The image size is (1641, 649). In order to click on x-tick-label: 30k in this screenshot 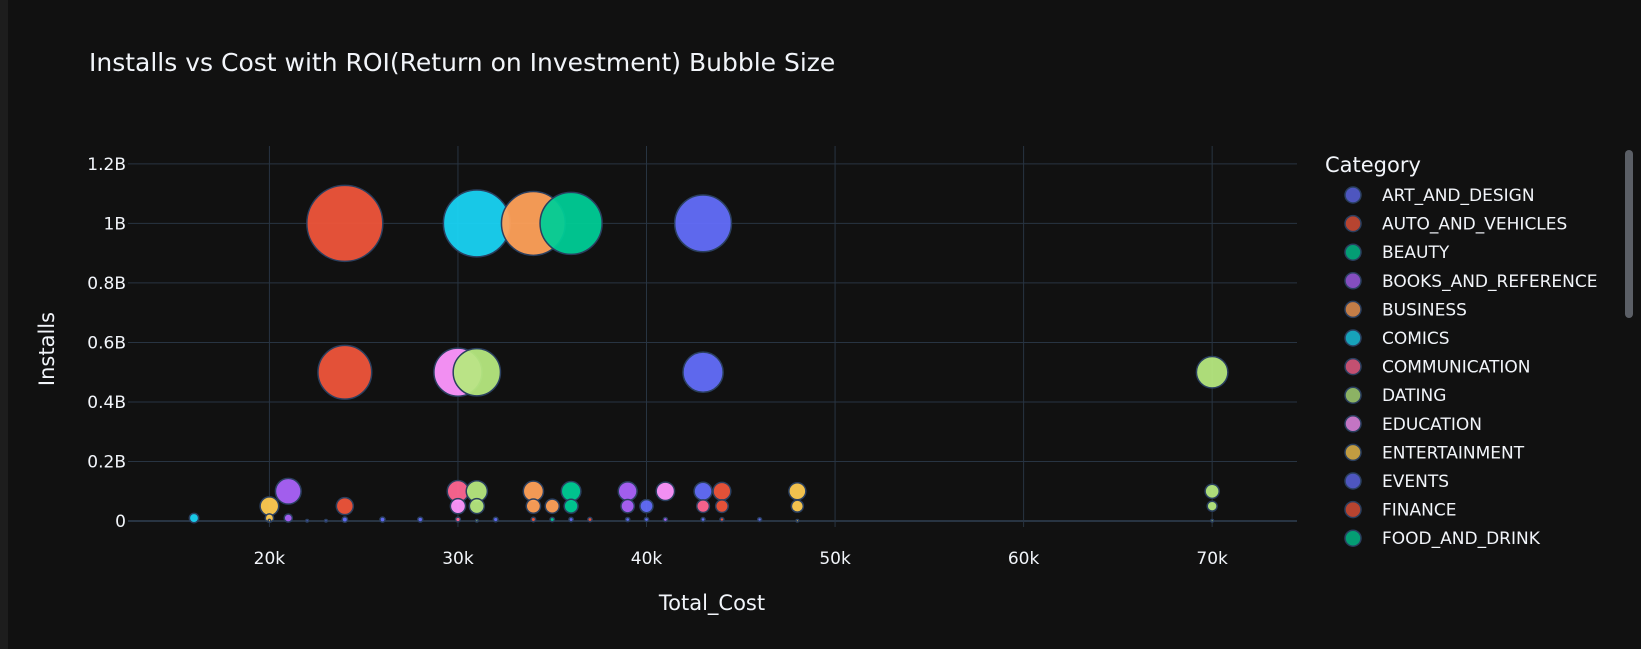, I will do `click(458, 559)`.